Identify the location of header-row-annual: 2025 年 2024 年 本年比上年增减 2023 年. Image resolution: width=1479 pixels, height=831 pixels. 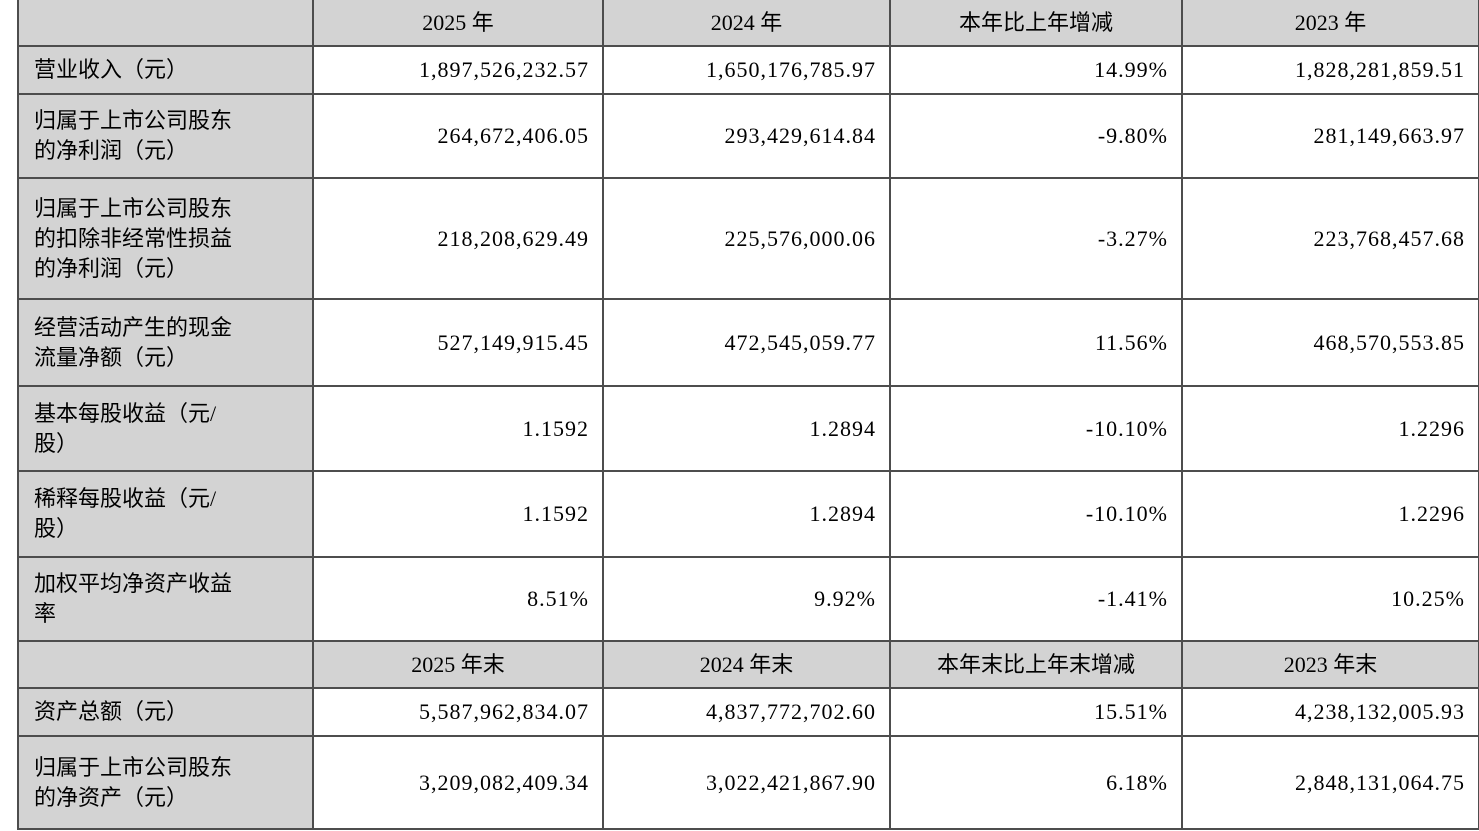
(748, 23).